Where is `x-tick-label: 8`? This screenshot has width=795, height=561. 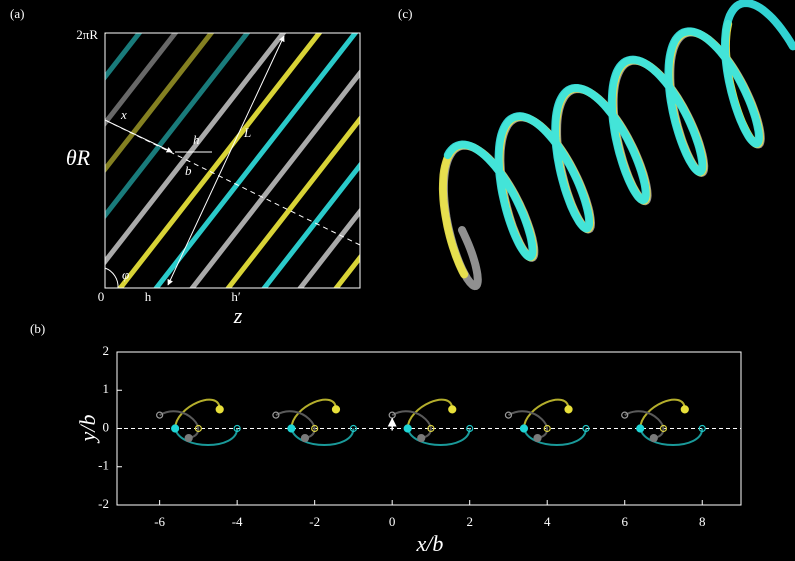 x-tick-label: 8 is located at coordinates (702, 521).